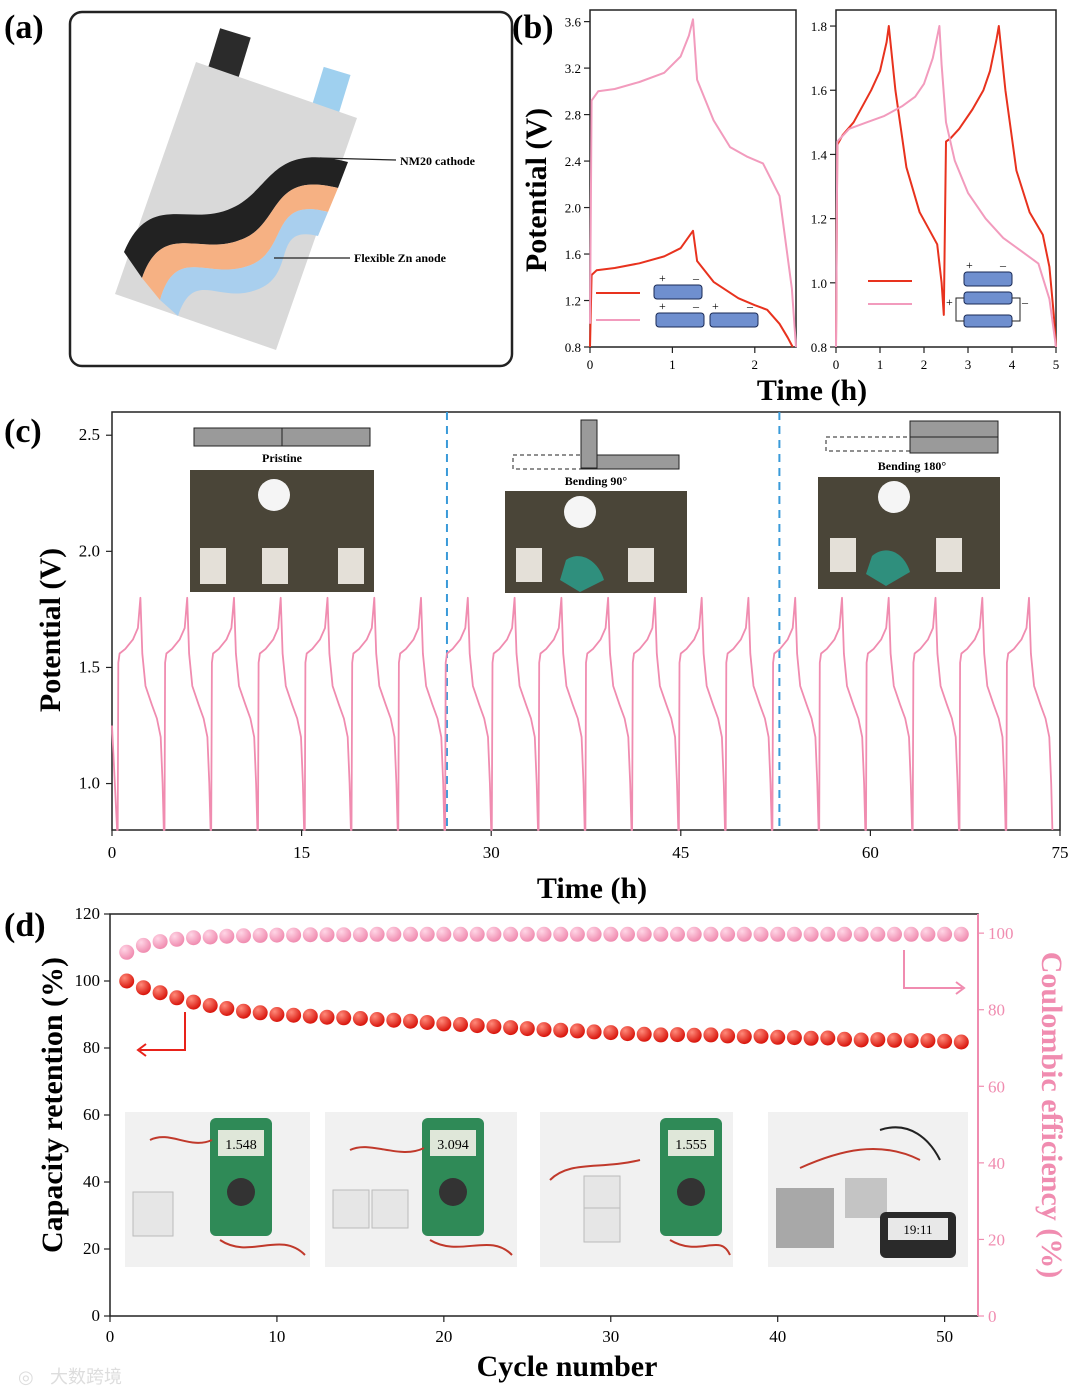 This screenshot has height=1398, width=1080. What do you see at coordinates (573, 22) in the screenshot?
I see `y-tick-label: 3.6` at bounding box center [573, 22].